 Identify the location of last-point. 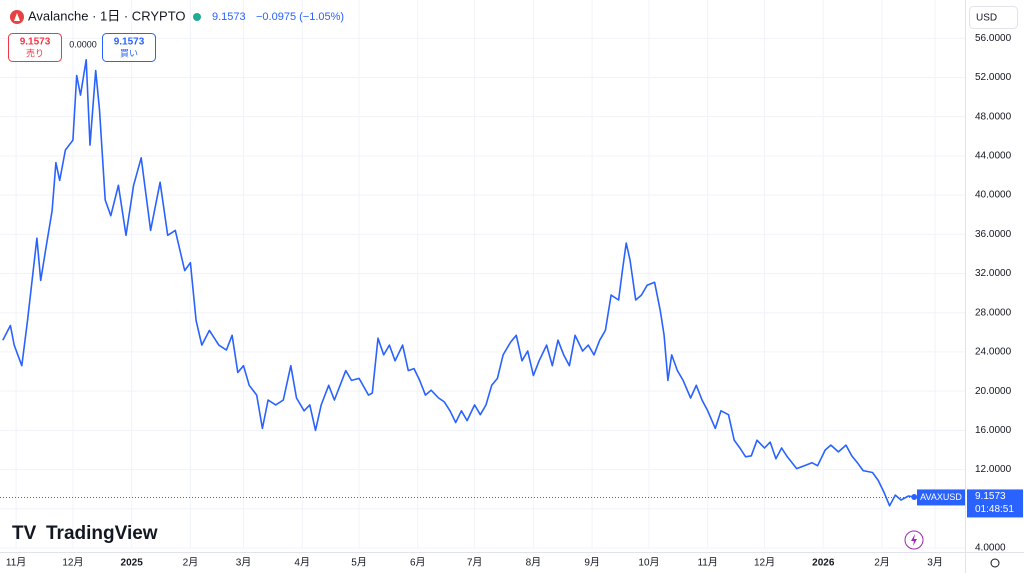
(914, 497).